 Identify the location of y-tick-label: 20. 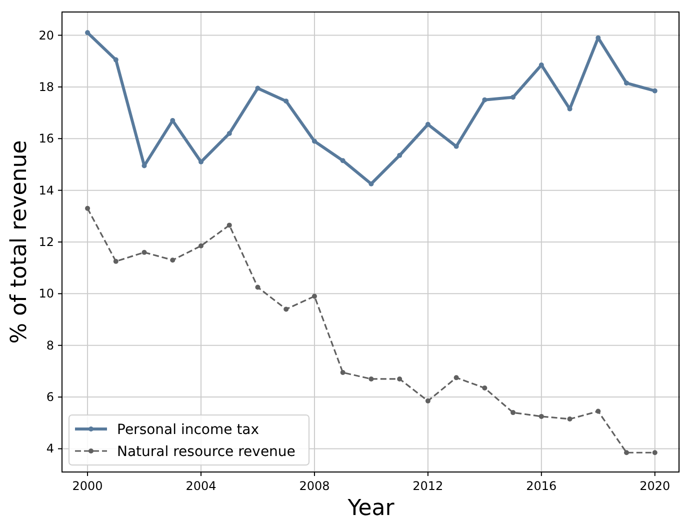
(46, 35).